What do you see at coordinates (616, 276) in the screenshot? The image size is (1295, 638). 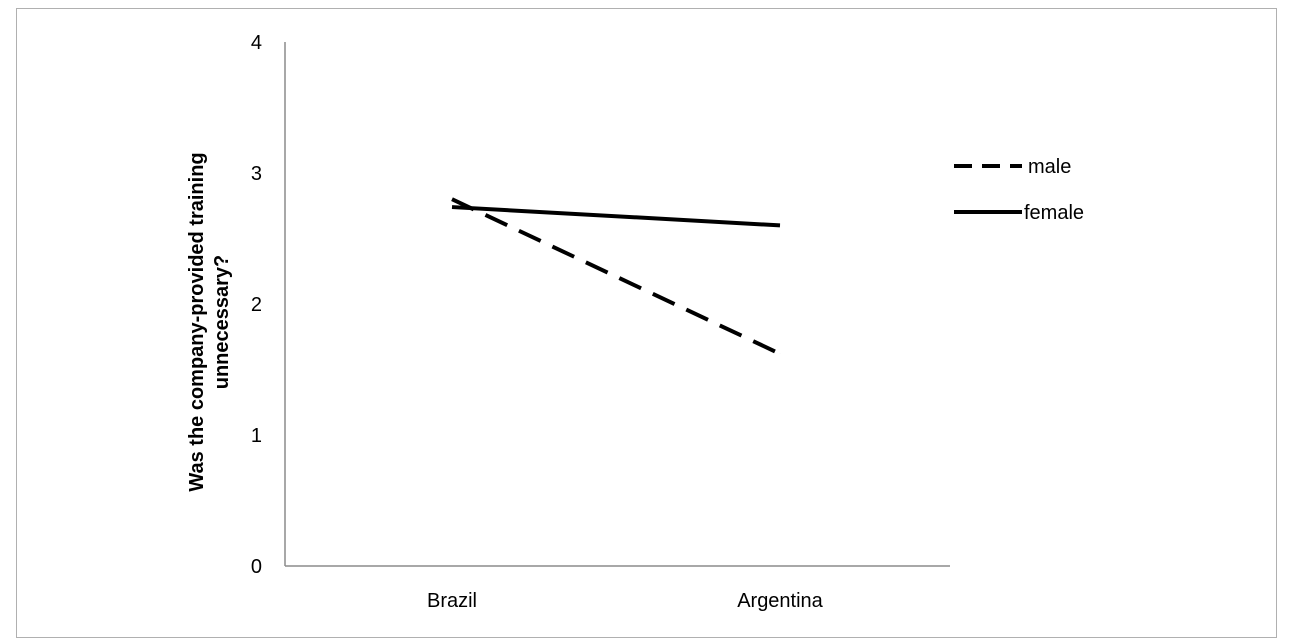 I see `series-lines` at bounding box center [616, 276].